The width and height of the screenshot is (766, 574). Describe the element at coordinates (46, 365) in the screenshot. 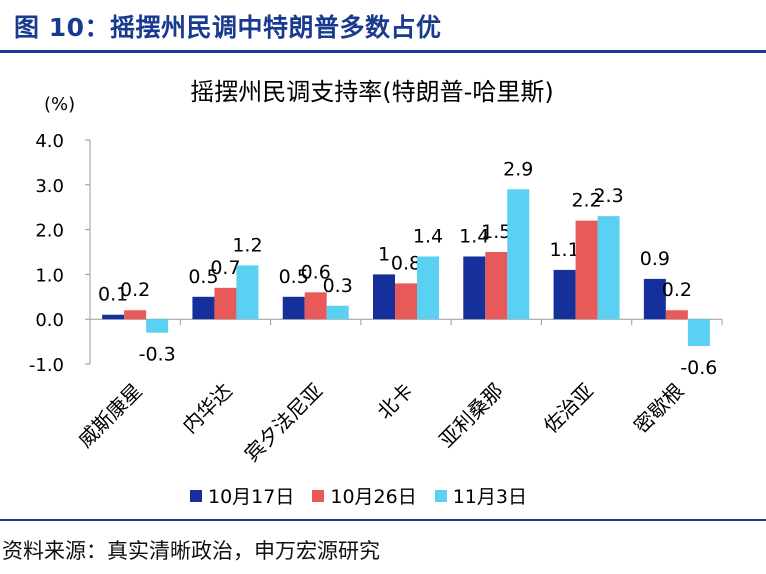

I see `y-tick-label: -1.0` at that location.